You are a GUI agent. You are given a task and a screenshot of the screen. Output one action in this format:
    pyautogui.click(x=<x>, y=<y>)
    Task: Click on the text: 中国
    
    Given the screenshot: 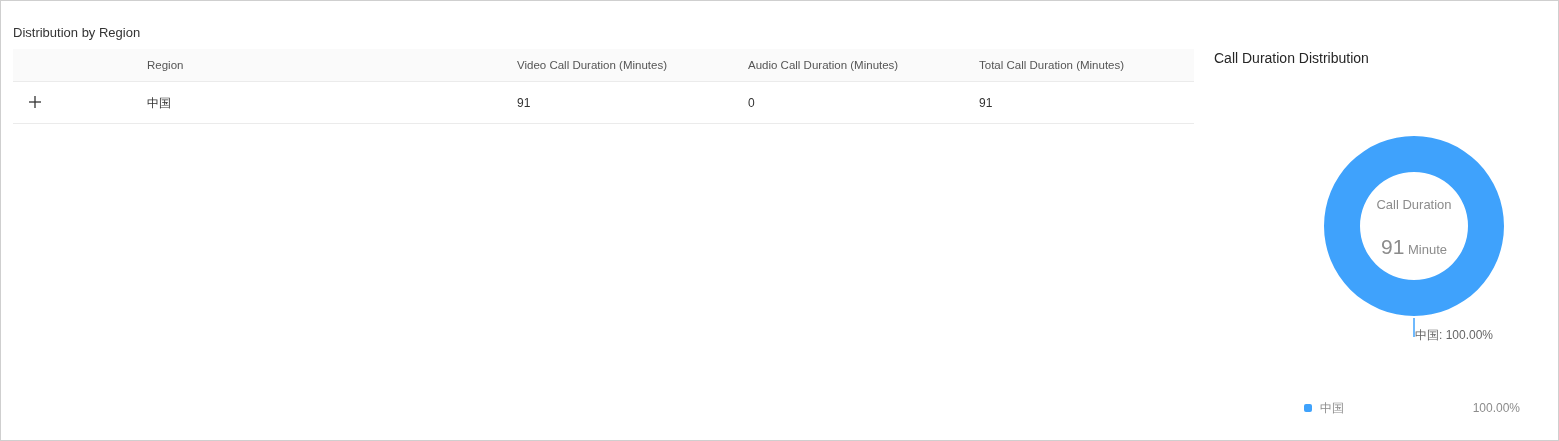 What is the action you would take?
    pyautogui.click(x=159, y=103)
    